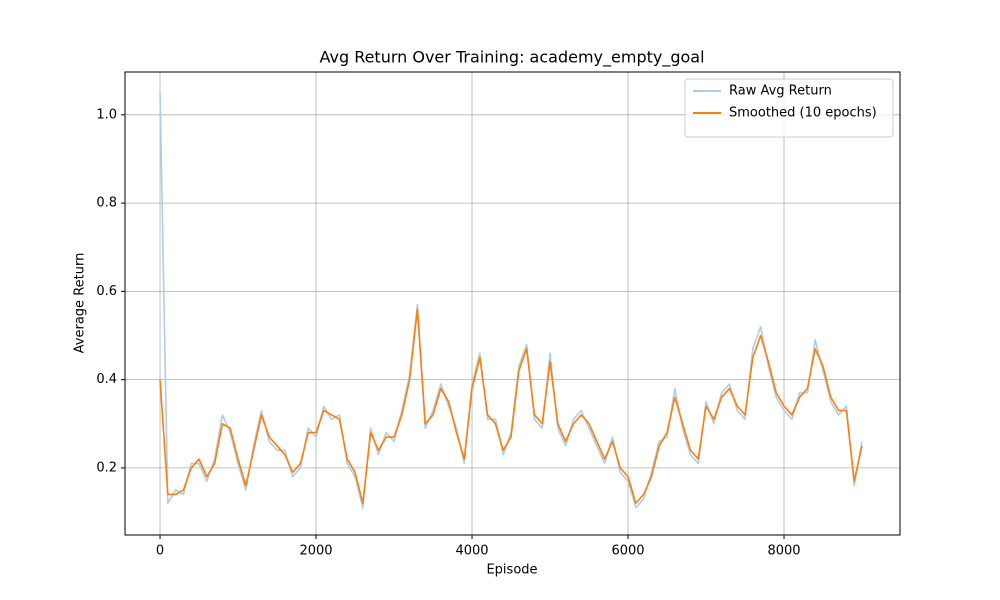 This screenshot has height=600, width=1000. What do you see at coordinates (803, 113) in the screenshot?
I see `legend-label: Smoothed (10 epochs)` at bounding box center [803, 113].